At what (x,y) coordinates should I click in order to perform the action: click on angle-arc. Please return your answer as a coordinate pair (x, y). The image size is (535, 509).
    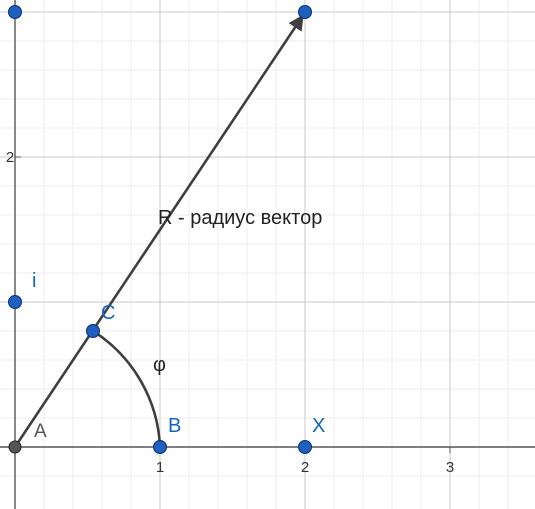
    Looking at the image, I should click on (127, 388).